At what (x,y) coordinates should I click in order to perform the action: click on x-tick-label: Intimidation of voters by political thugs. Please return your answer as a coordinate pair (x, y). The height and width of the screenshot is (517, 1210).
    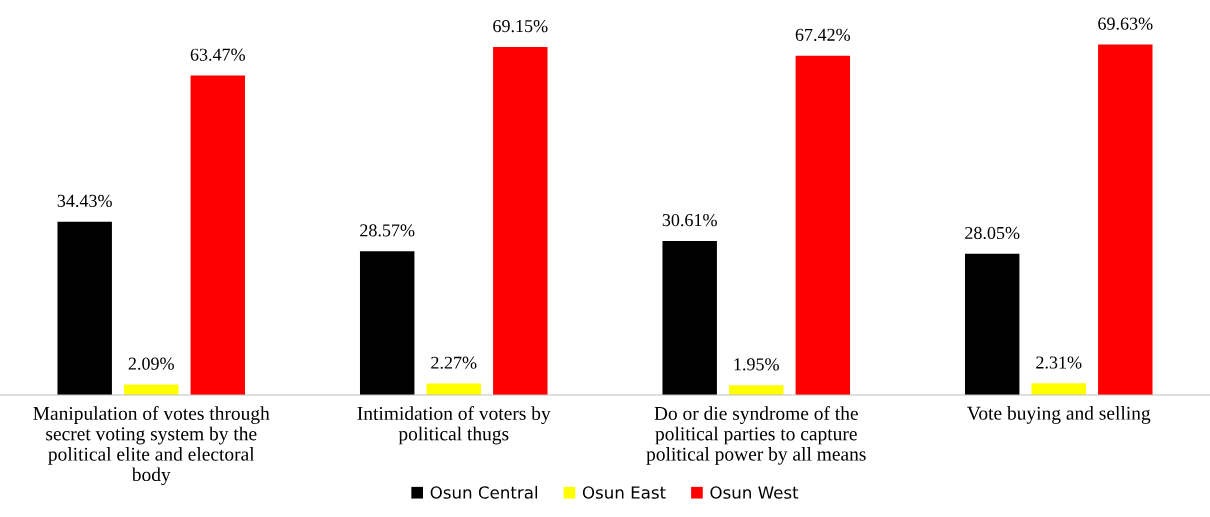
    Looking at the image, I should click on (454, 425).